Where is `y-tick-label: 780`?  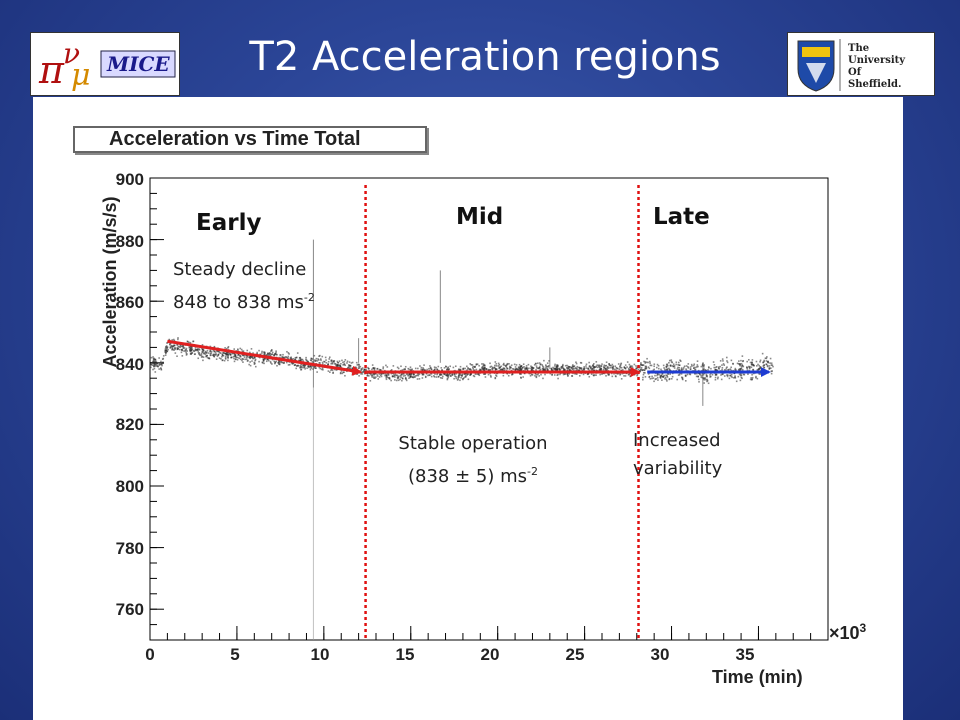 y-tick-label: 780 is located at coordinates (129, 548).